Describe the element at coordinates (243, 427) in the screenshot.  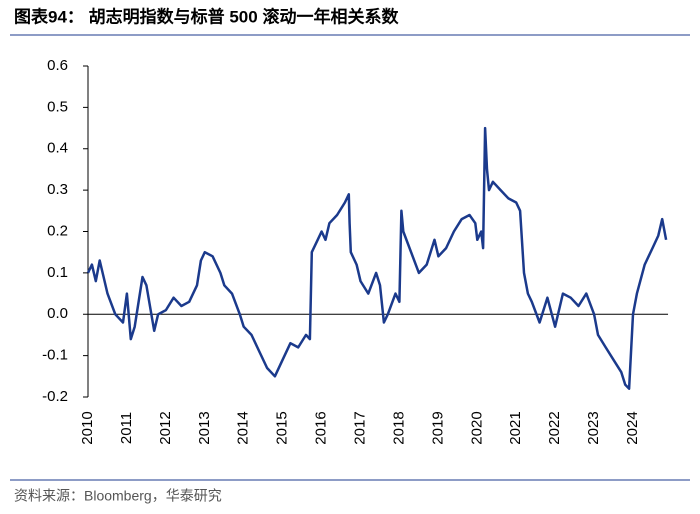
I see `x-tick-label: 2014` at that location.